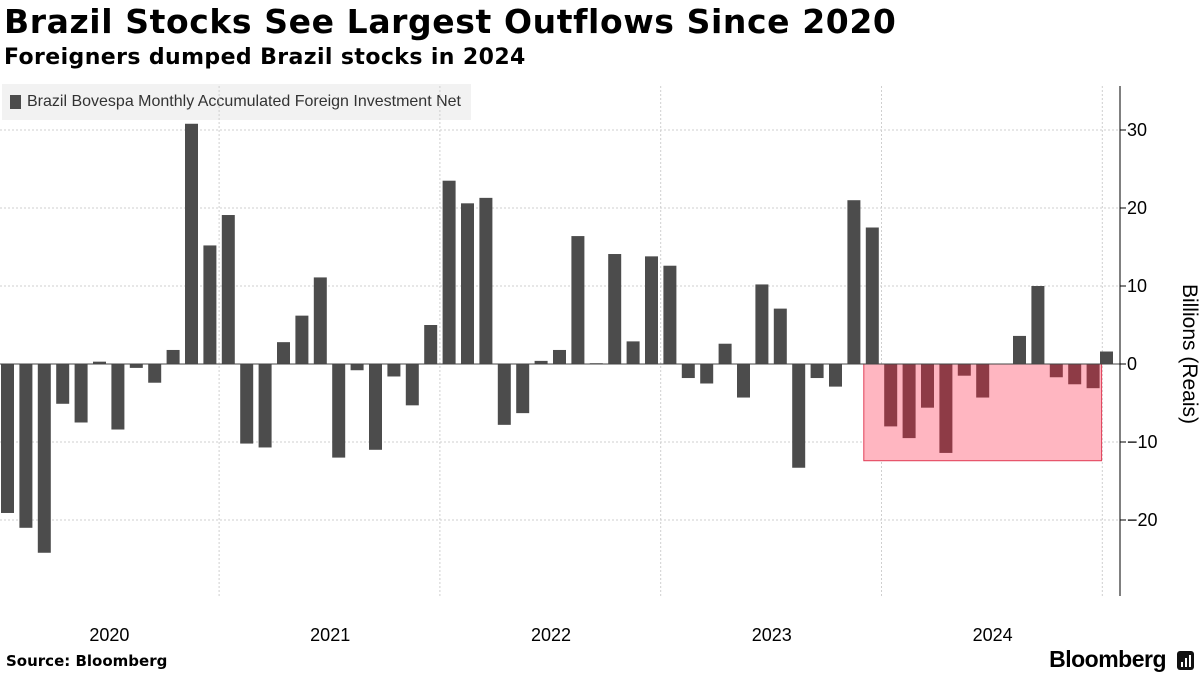  What do you see at coordinates (993, 635) in the screenshot?
I see `x-tick-label-2024: 2024` at bounding box center [993, 635].